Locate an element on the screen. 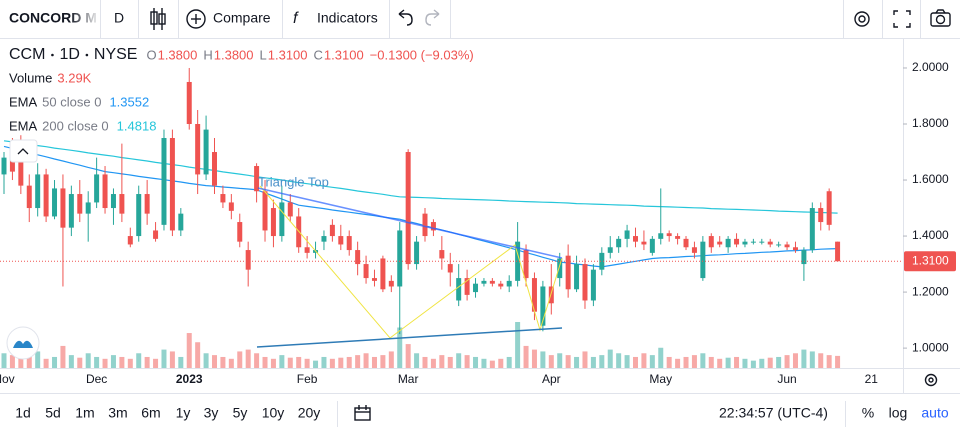 The image size is (960, 433). range-button: 3y is located at coordinates (211, 413).